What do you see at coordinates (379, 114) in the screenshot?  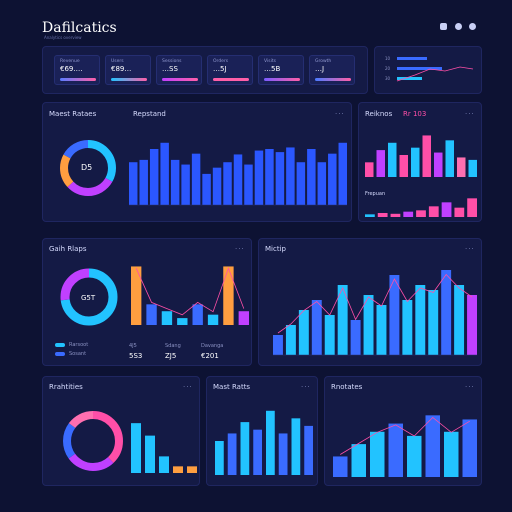 I see `right-top-title: Reiknos` at bounding box center [379, 114].